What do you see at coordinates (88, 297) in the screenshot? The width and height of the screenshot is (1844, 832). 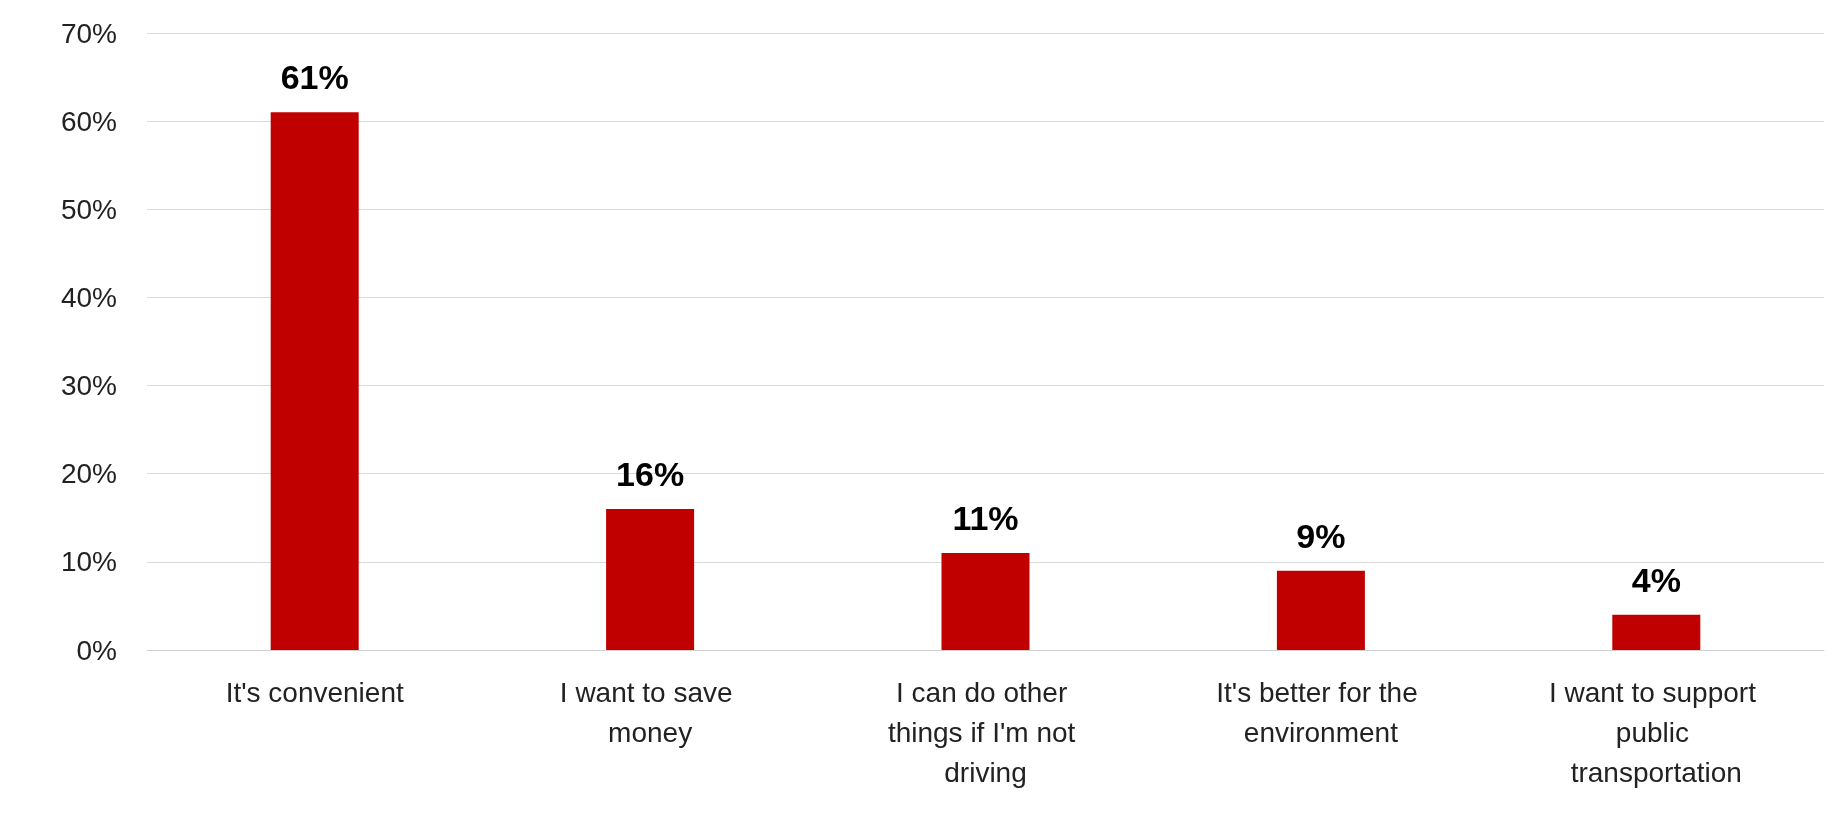 I see `y-tick-label: 40%` at bounding box center [88, 297].